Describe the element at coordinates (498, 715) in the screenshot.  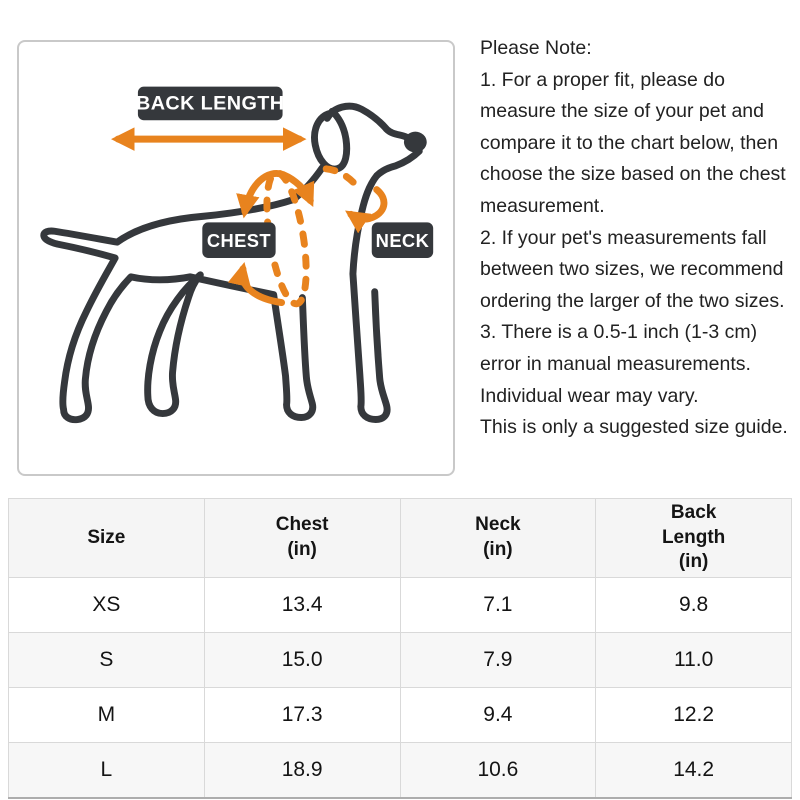
I see `cell-neck: 9.4` at that location.